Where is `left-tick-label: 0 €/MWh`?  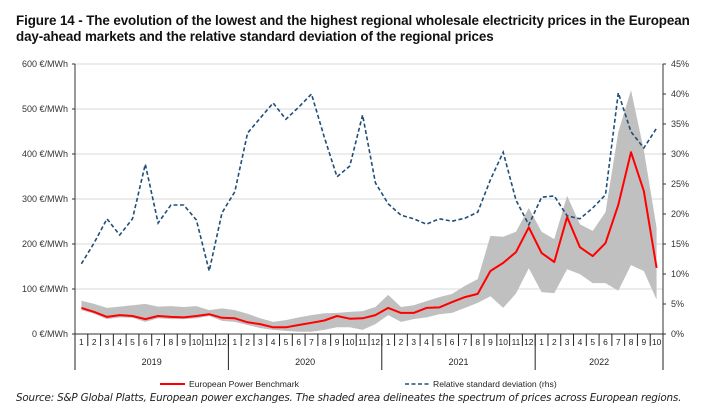
left-tick-label: 0 €/MWh is located at coordinates (50, 334).